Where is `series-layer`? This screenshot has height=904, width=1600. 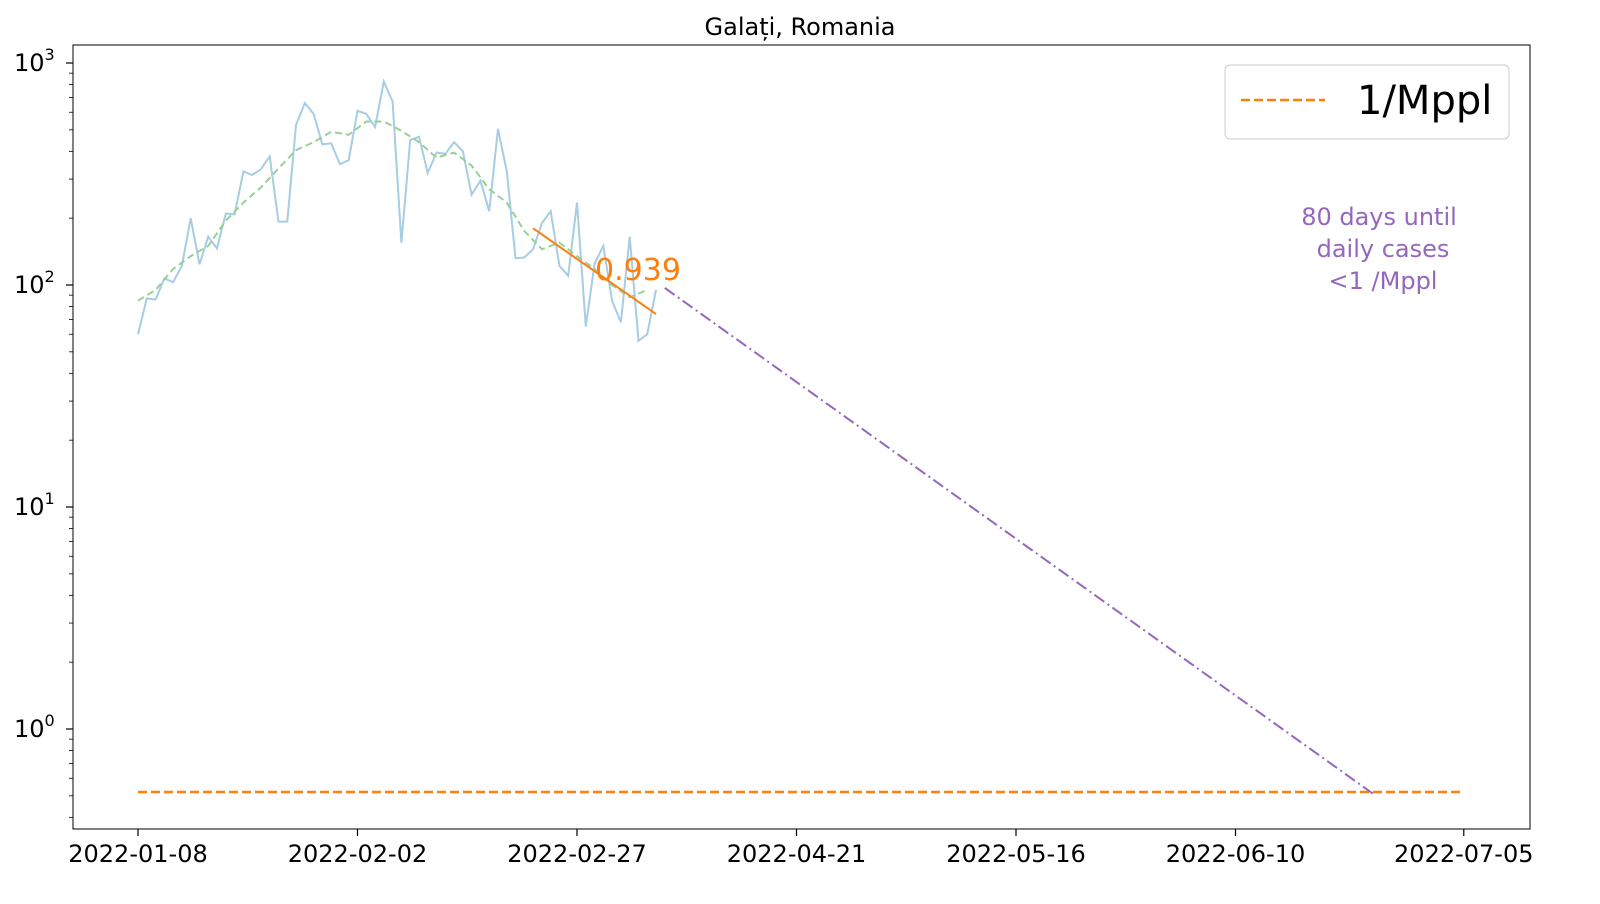
series-layer is located at coordinates (397, 210).